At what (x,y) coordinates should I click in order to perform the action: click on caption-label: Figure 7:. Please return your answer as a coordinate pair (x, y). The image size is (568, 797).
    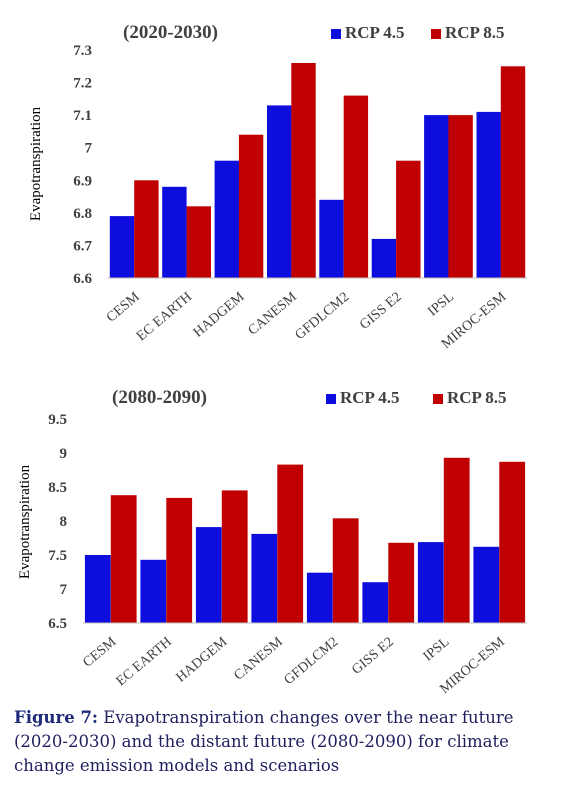
    Looking at the image, I should click on (56, 717).